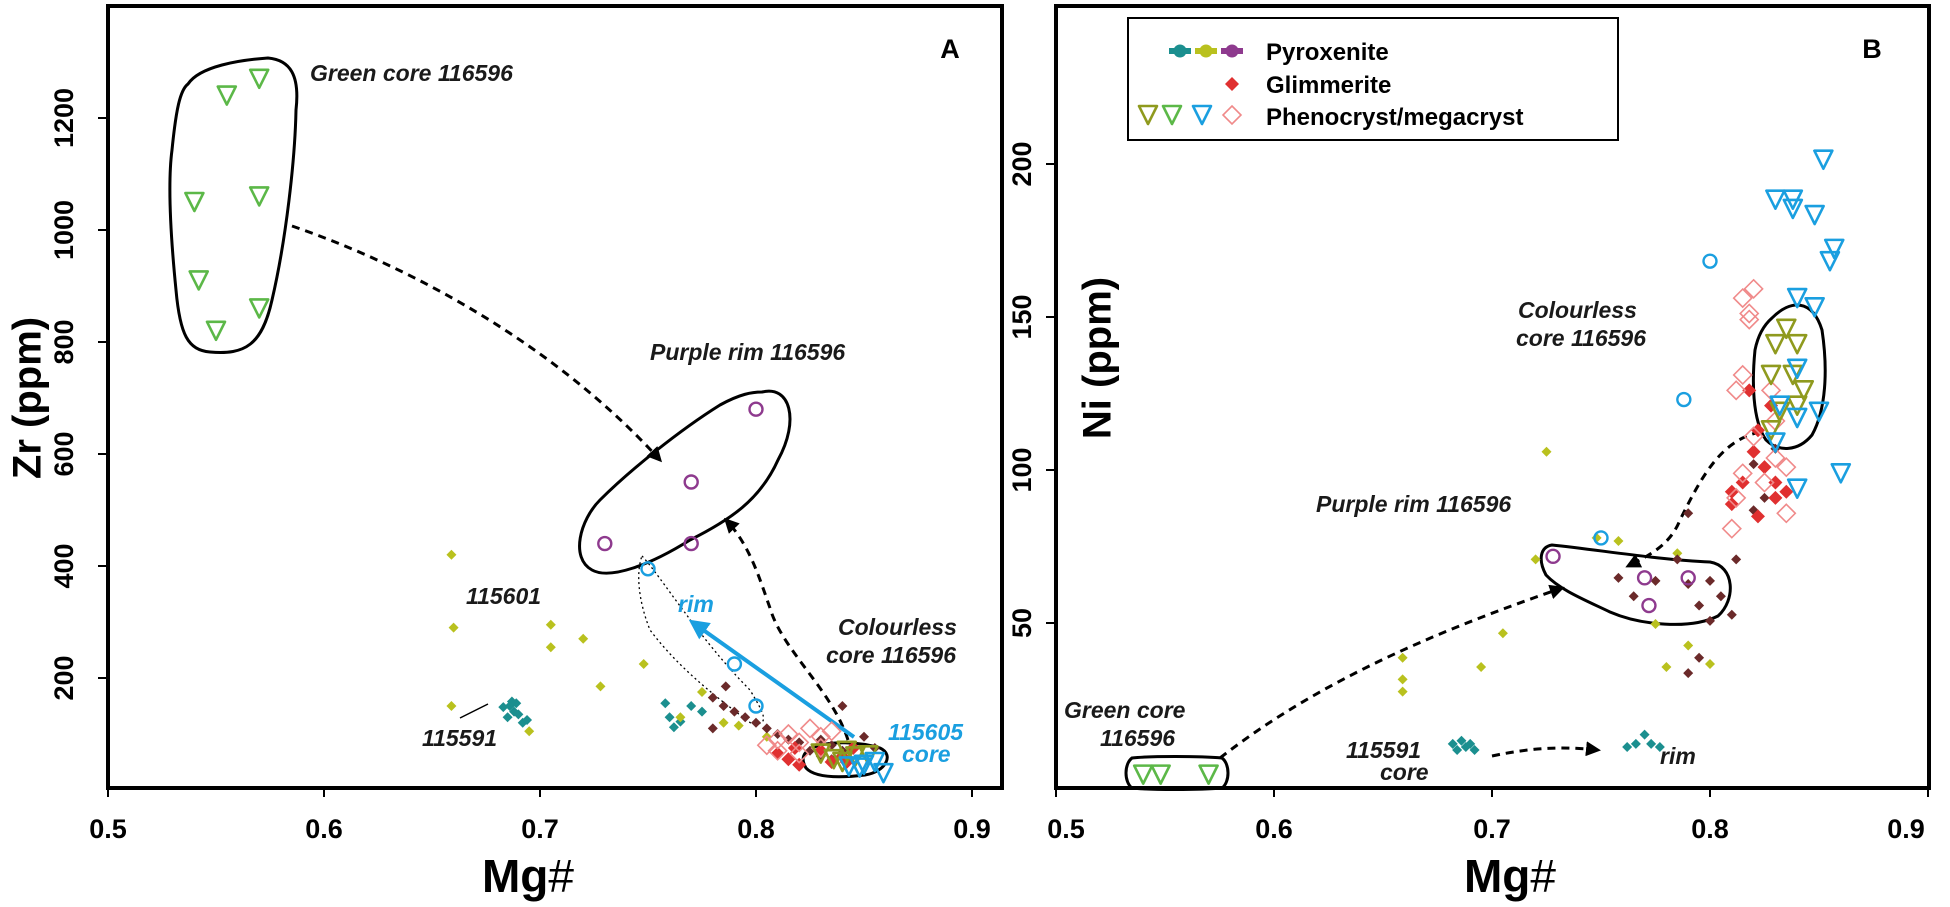 This screenshot has height=907, width=1950. Describe the element at coordinates (64, 565) in the screenshot. I see `y-tick-label-a: 400` at that location.